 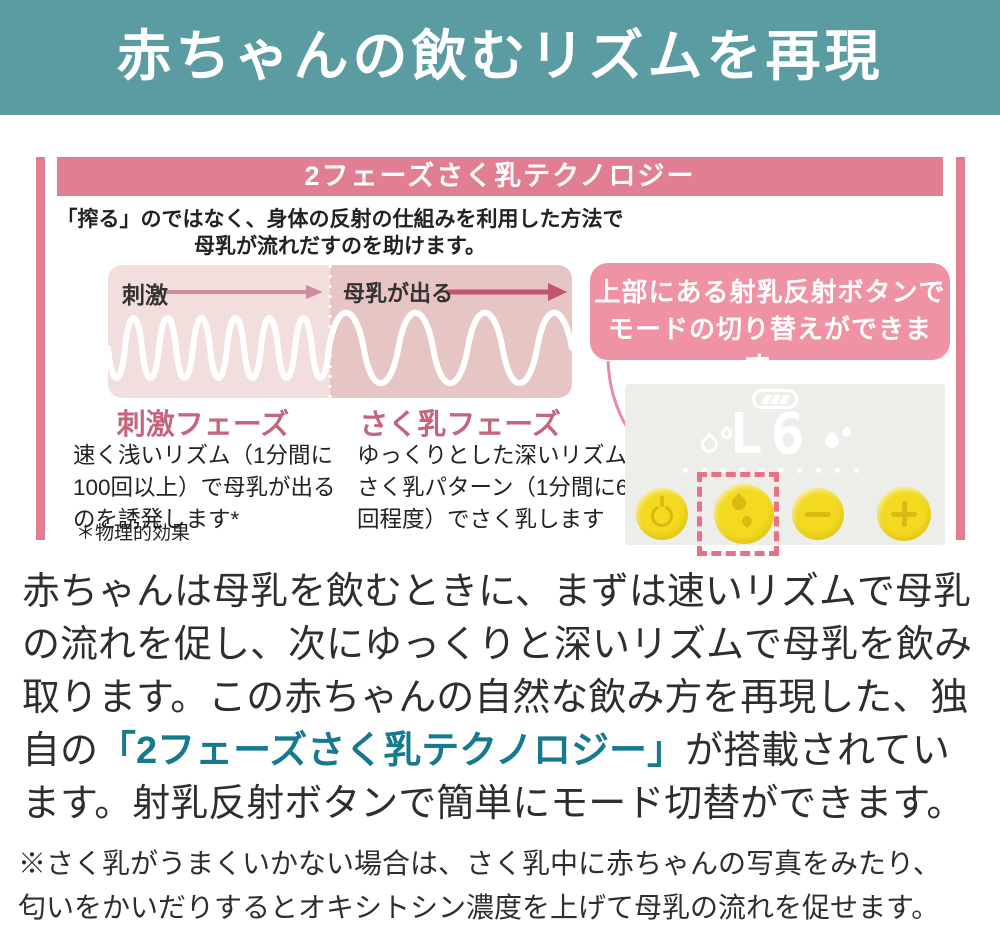 What do you see at coordinates (497, 645) in the screenshot?
I see `paragraph-line: の流れを促し、次にゆっくりと深いリズムで母乳を飲み` at bounding box center [497, 645].